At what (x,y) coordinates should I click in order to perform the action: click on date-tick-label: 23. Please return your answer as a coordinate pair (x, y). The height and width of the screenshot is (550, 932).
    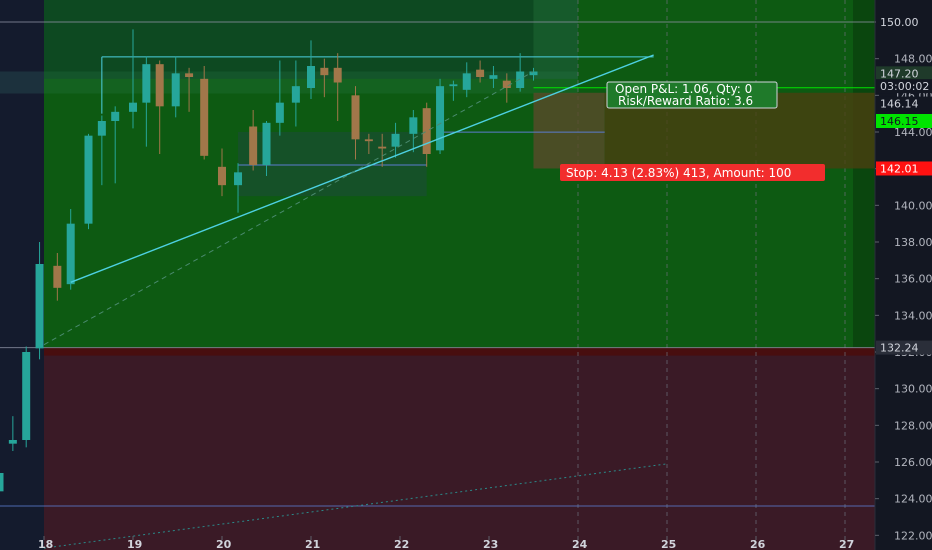
    Looking at the image, I should click on (490, 544).